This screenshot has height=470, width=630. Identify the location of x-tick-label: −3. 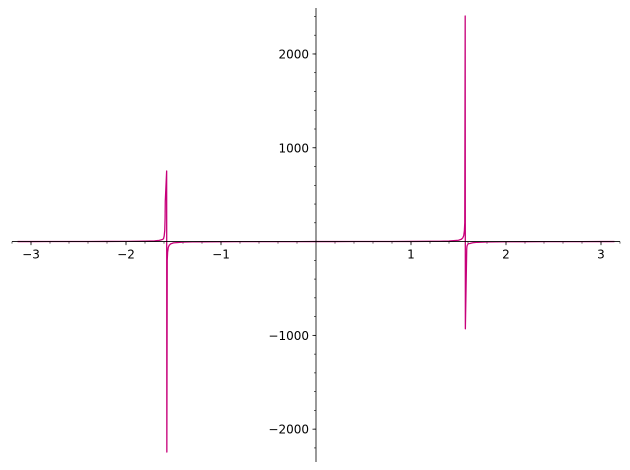
(31, 255).